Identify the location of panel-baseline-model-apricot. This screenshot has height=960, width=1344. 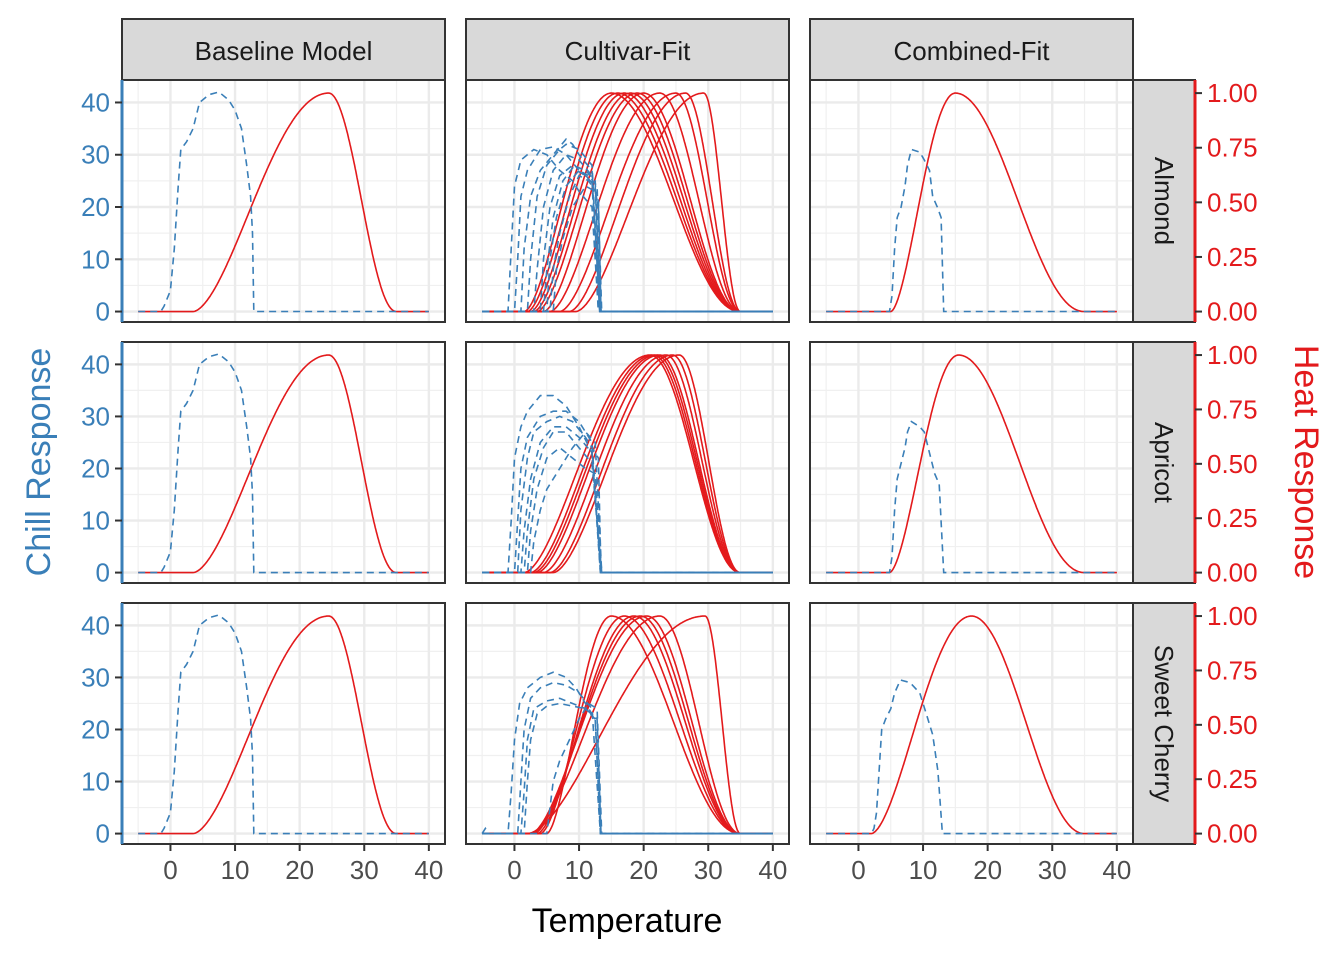
(283, 462).